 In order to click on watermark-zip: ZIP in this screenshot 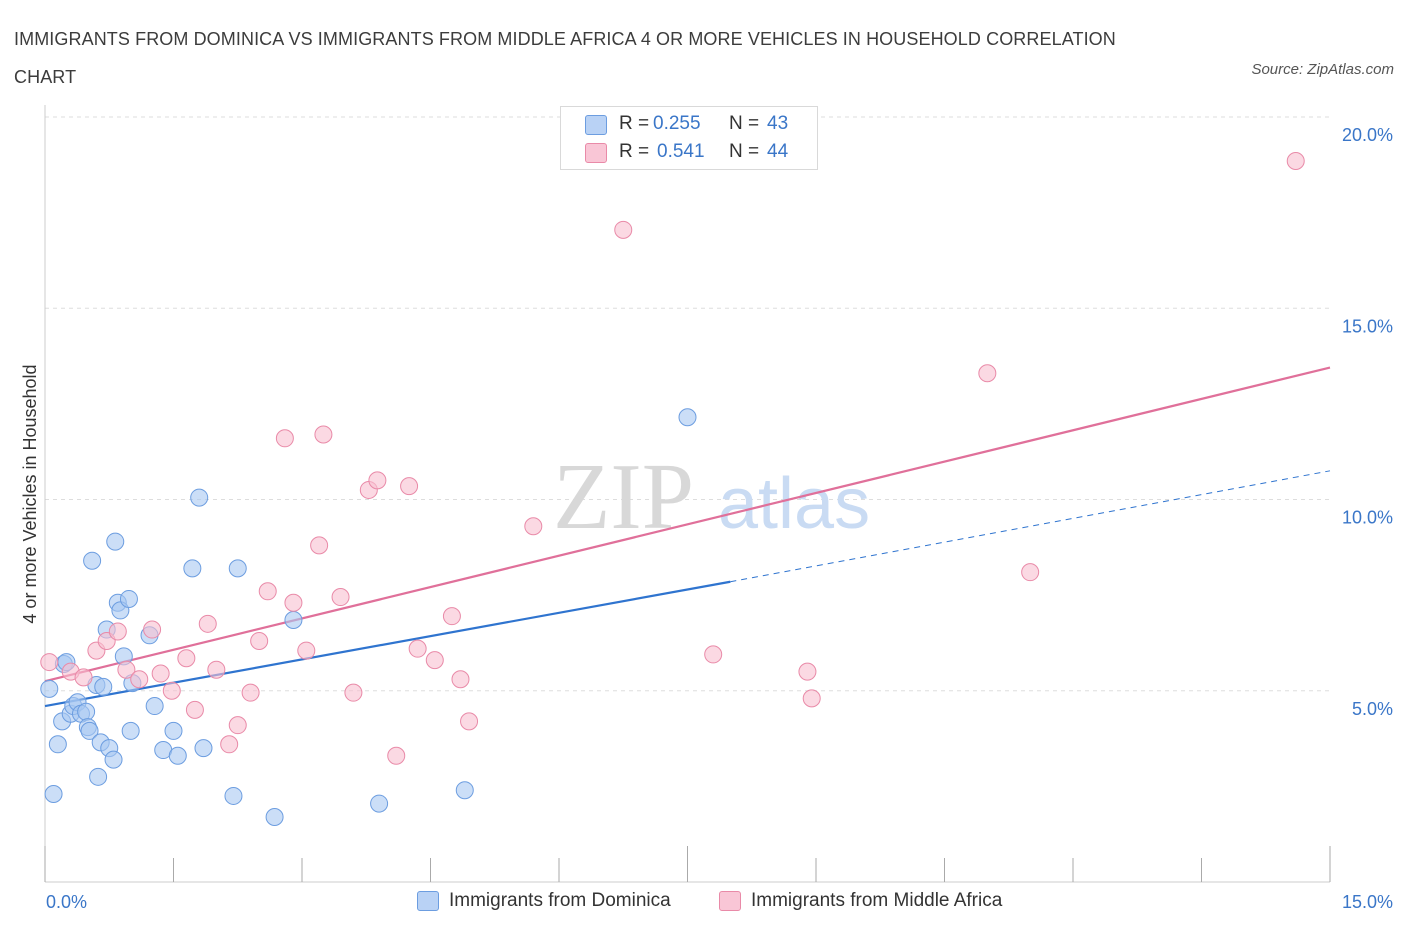, I will do `click(623, 497)`.